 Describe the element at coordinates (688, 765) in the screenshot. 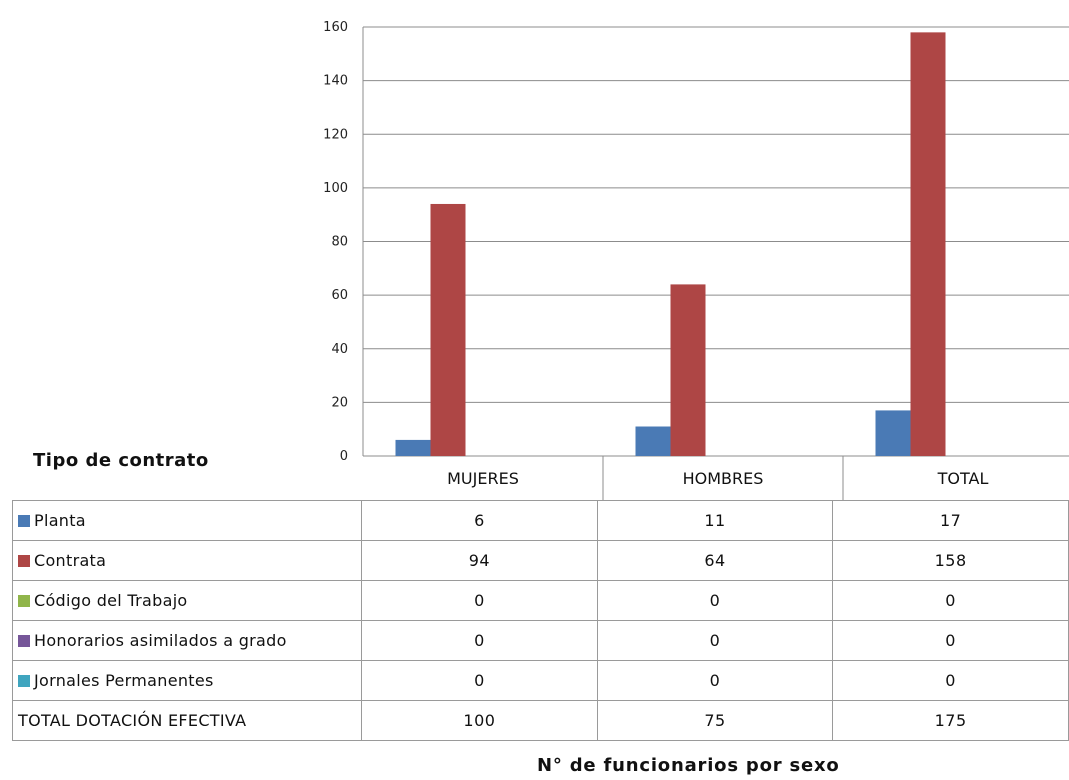

I see `x-axis-title: N° de funcionarios por sexo` at that location.